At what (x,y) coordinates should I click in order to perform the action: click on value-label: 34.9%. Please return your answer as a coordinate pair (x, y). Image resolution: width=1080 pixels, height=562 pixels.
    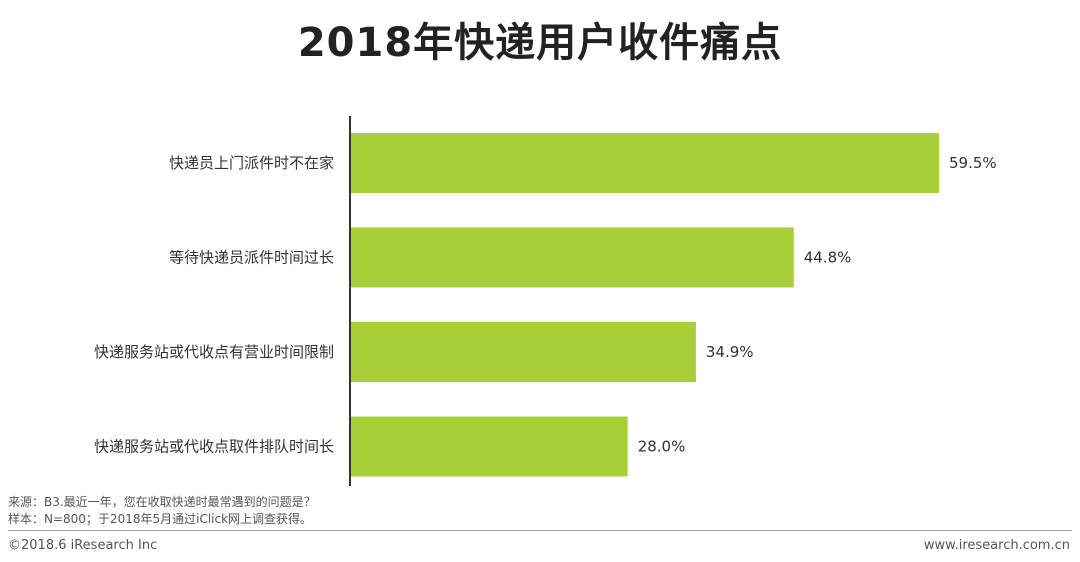
    Looking at the image, I should click on (730, 352).